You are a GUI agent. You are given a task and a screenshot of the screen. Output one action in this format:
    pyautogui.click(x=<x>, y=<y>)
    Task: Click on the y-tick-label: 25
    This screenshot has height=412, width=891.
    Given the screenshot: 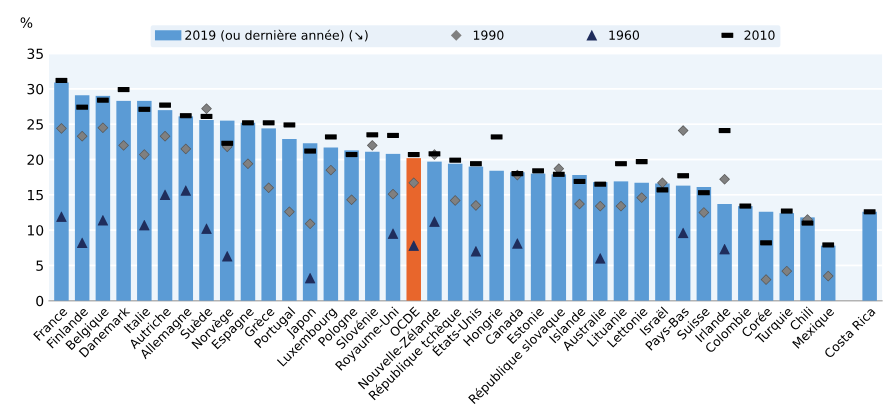 What is the action you would take?
    pyautogui.click(x=35, y=124)
    